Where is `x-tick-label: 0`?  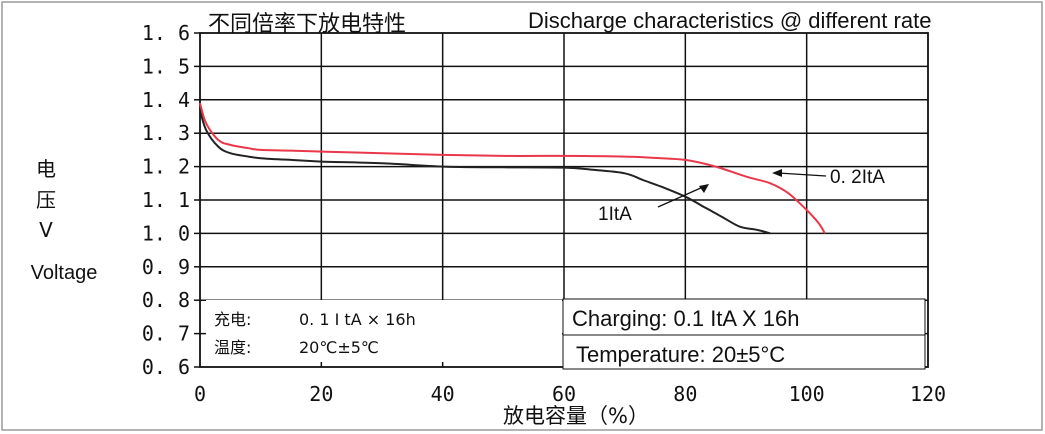 x-tick-label: 0 is located at coordinates (200, 394).